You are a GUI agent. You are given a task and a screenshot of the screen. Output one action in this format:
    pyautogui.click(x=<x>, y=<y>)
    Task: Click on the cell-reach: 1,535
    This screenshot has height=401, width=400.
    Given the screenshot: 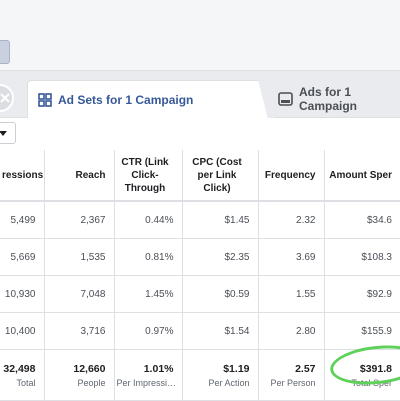 What is the action you would take?
    pyautogui.click(x=79, y=257)
    